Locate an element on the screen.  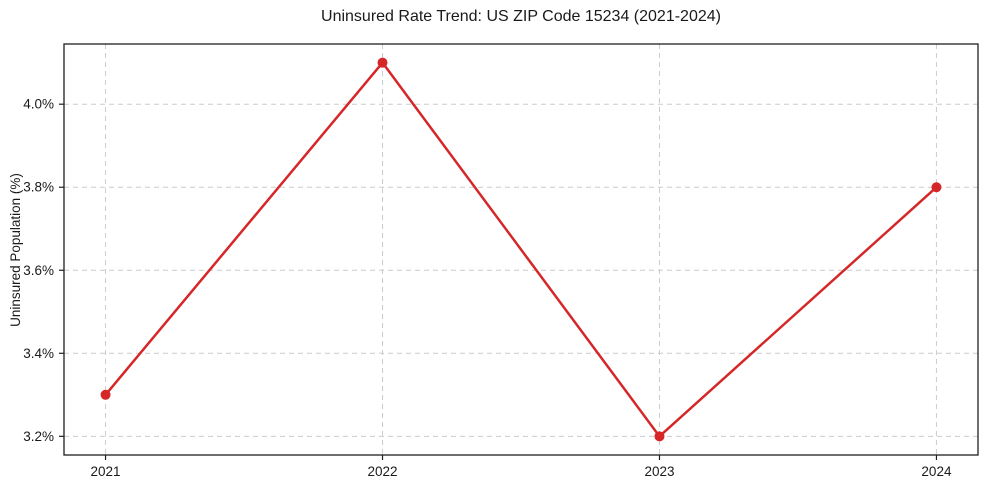
y-tick-label: 3.4% is located at coordinates (38, 353).